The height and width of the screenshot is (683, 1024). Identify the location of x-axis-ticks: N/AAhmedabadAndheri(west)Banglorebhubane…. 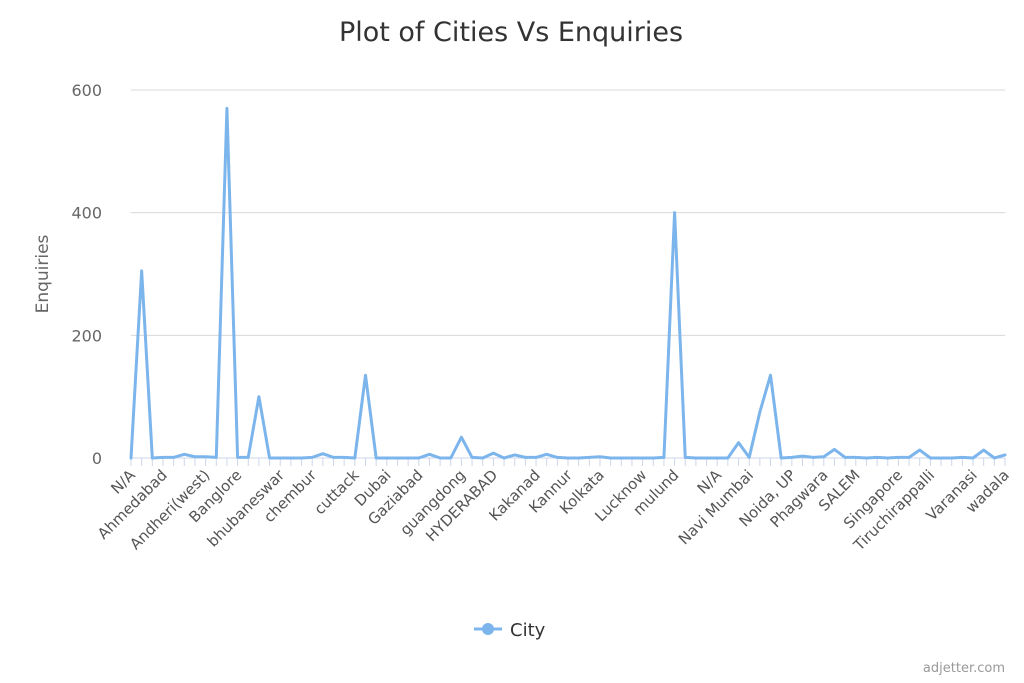
(553, 510).